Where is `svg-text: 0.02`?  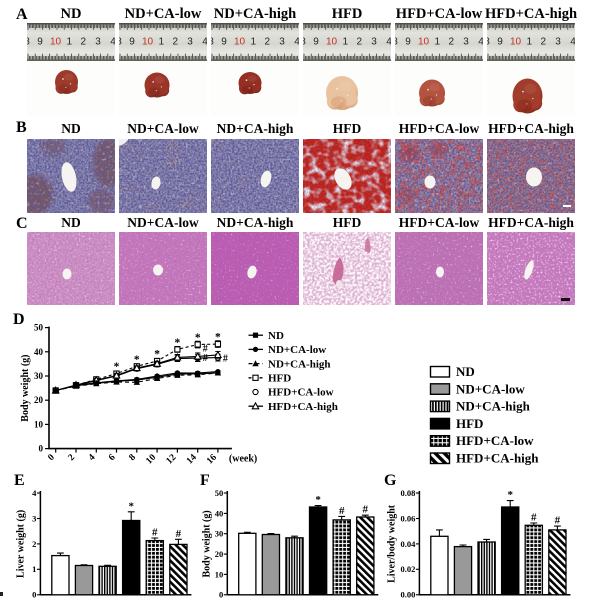
svg-text: 0.02 is located at coordinates (408, 569).